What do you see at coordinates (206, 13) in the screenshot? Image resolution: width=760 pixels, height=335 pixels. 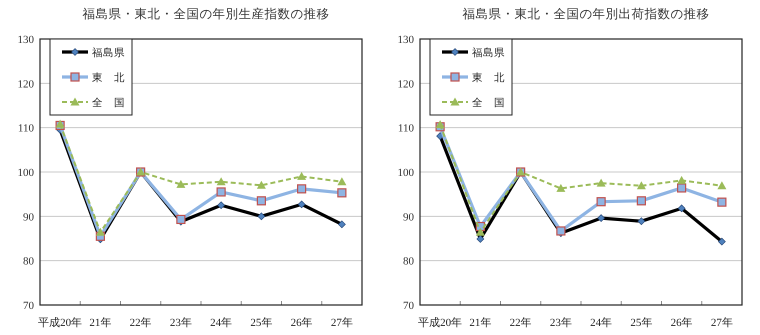 I see `chart-title: 福島県・東北・全国の年別生産指数の推移` at bounding box center [206, 13].